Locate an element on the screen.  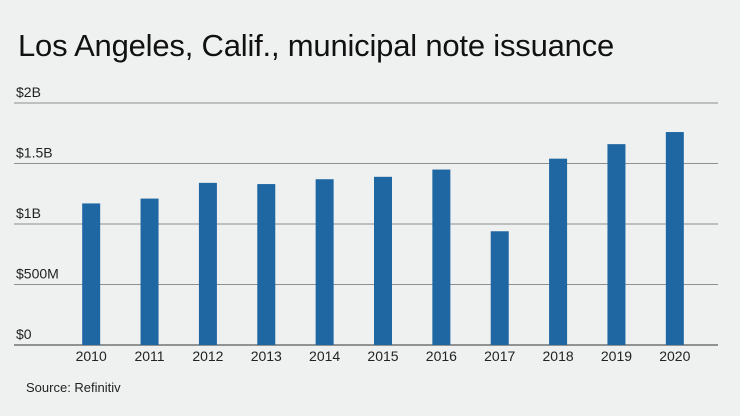
x-tick-label: 2010 is located at coordinates (91, 356).